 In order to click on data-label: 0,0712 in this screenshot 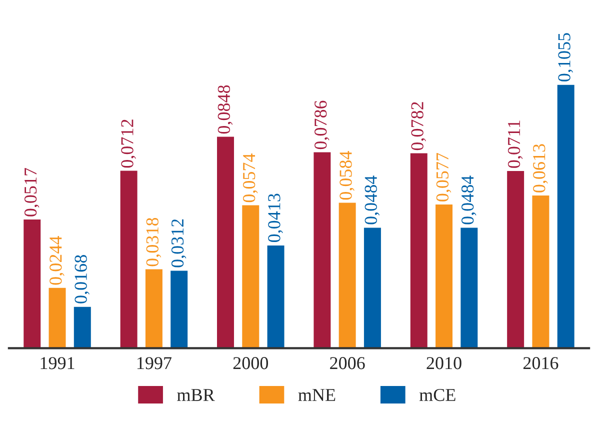, I will do `click(128, 144)`.